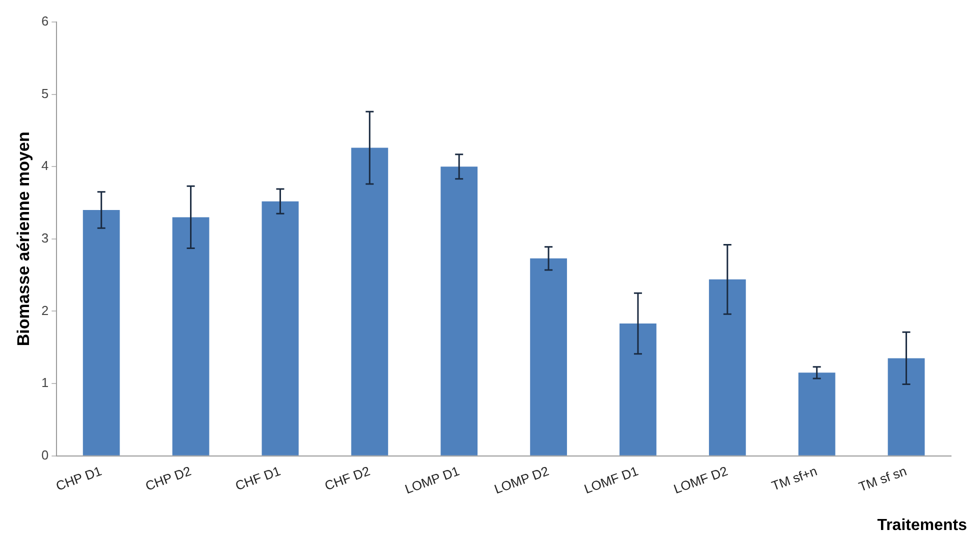  What do you see at coordinates (45, 238) in the screenshot?
I see `y-tick-label: 3` at bounding box center [45, 238].